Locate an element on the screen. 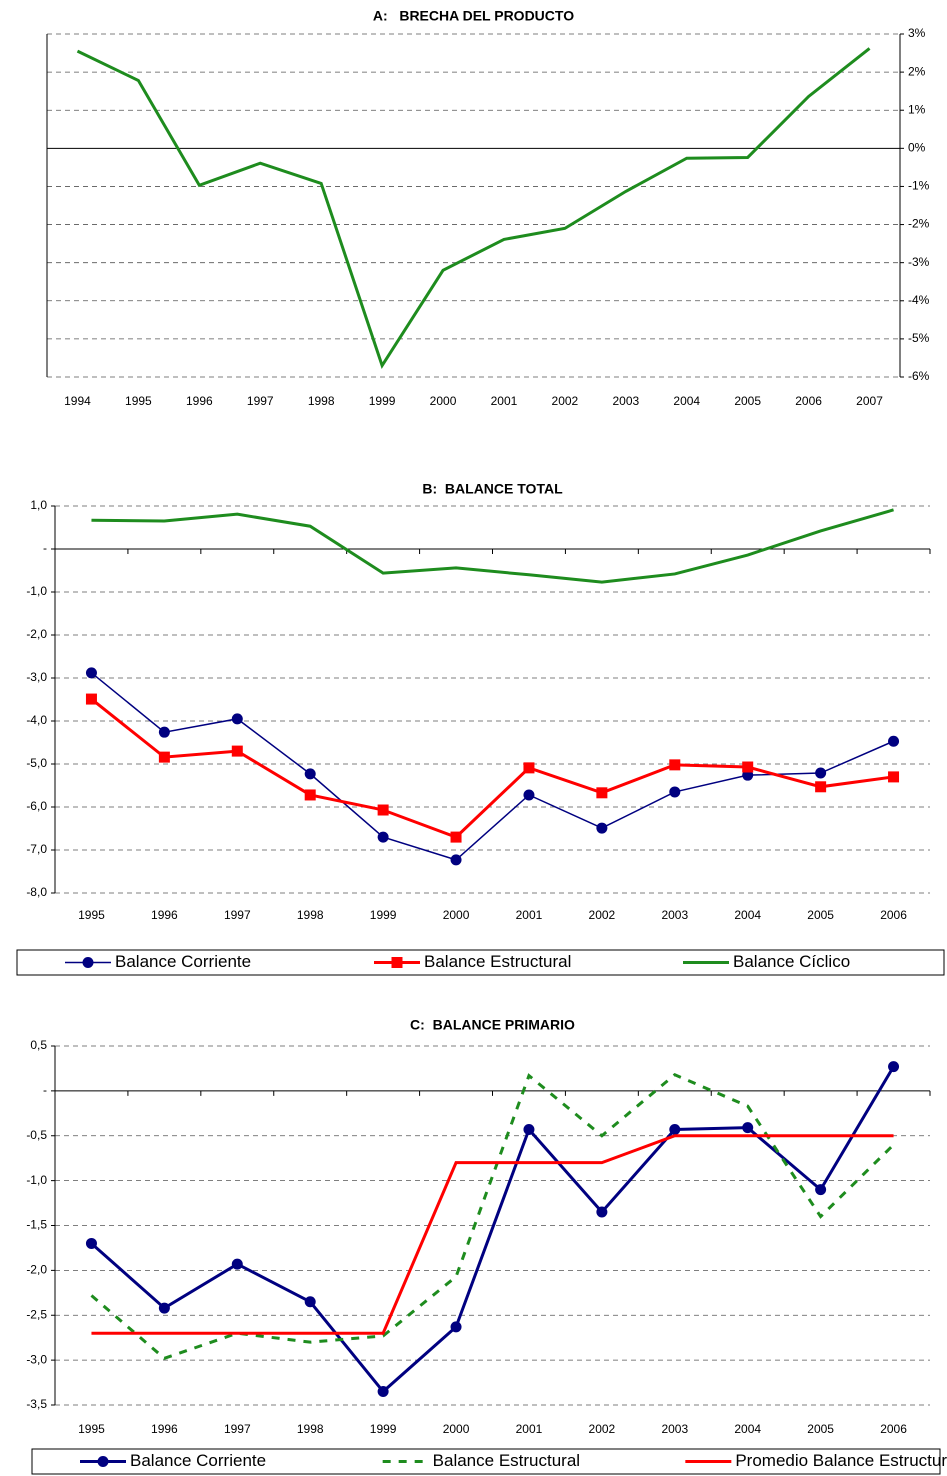 This screenshot has height=1476, width=947. y-tick-label: -5,0 is located at coordinates (36, 763).